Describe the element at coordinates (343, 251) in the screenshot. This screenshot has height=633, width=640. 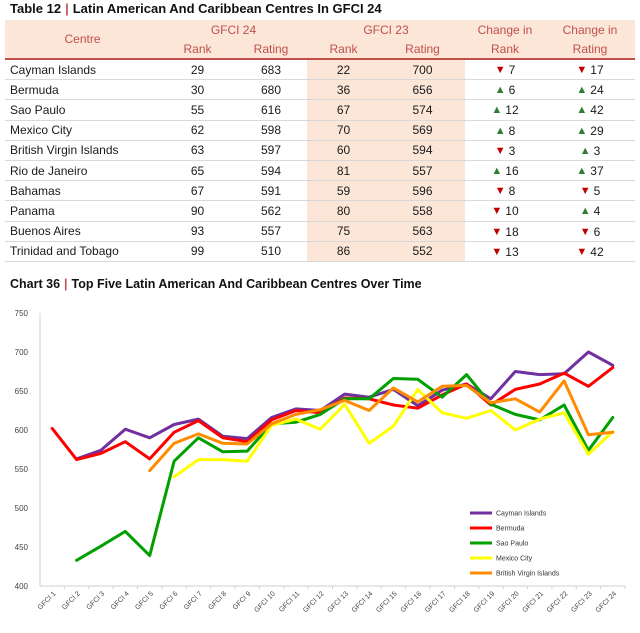
I see `rank-23: 86` at that location.